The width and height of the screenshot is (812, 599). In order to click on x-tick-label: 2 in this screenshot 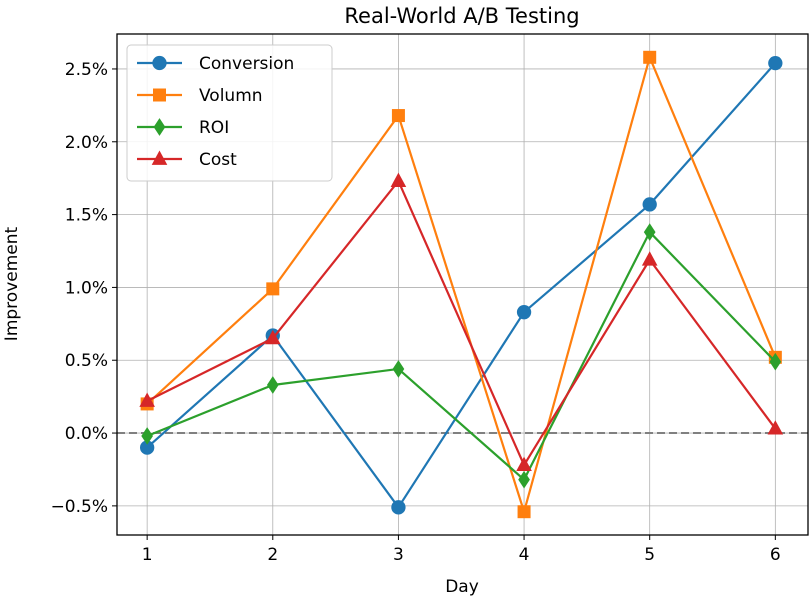, I will do `click(272, 555)`.